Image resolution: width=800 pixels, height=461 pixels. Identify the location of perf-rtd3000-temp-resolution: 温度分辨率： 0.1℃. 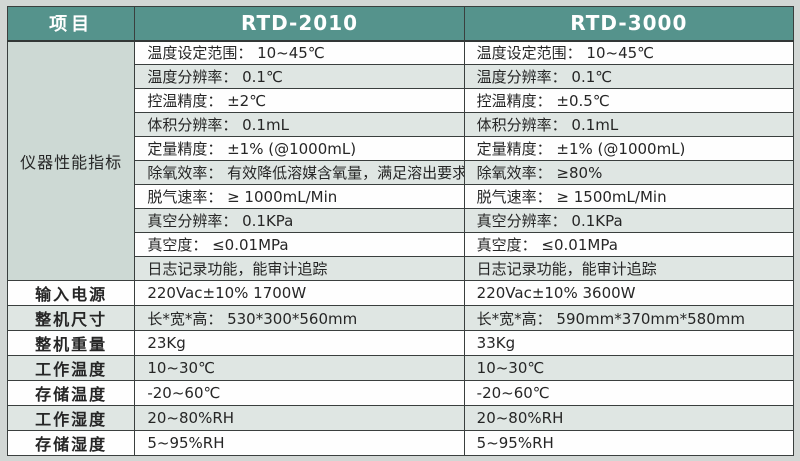
(629, 76).